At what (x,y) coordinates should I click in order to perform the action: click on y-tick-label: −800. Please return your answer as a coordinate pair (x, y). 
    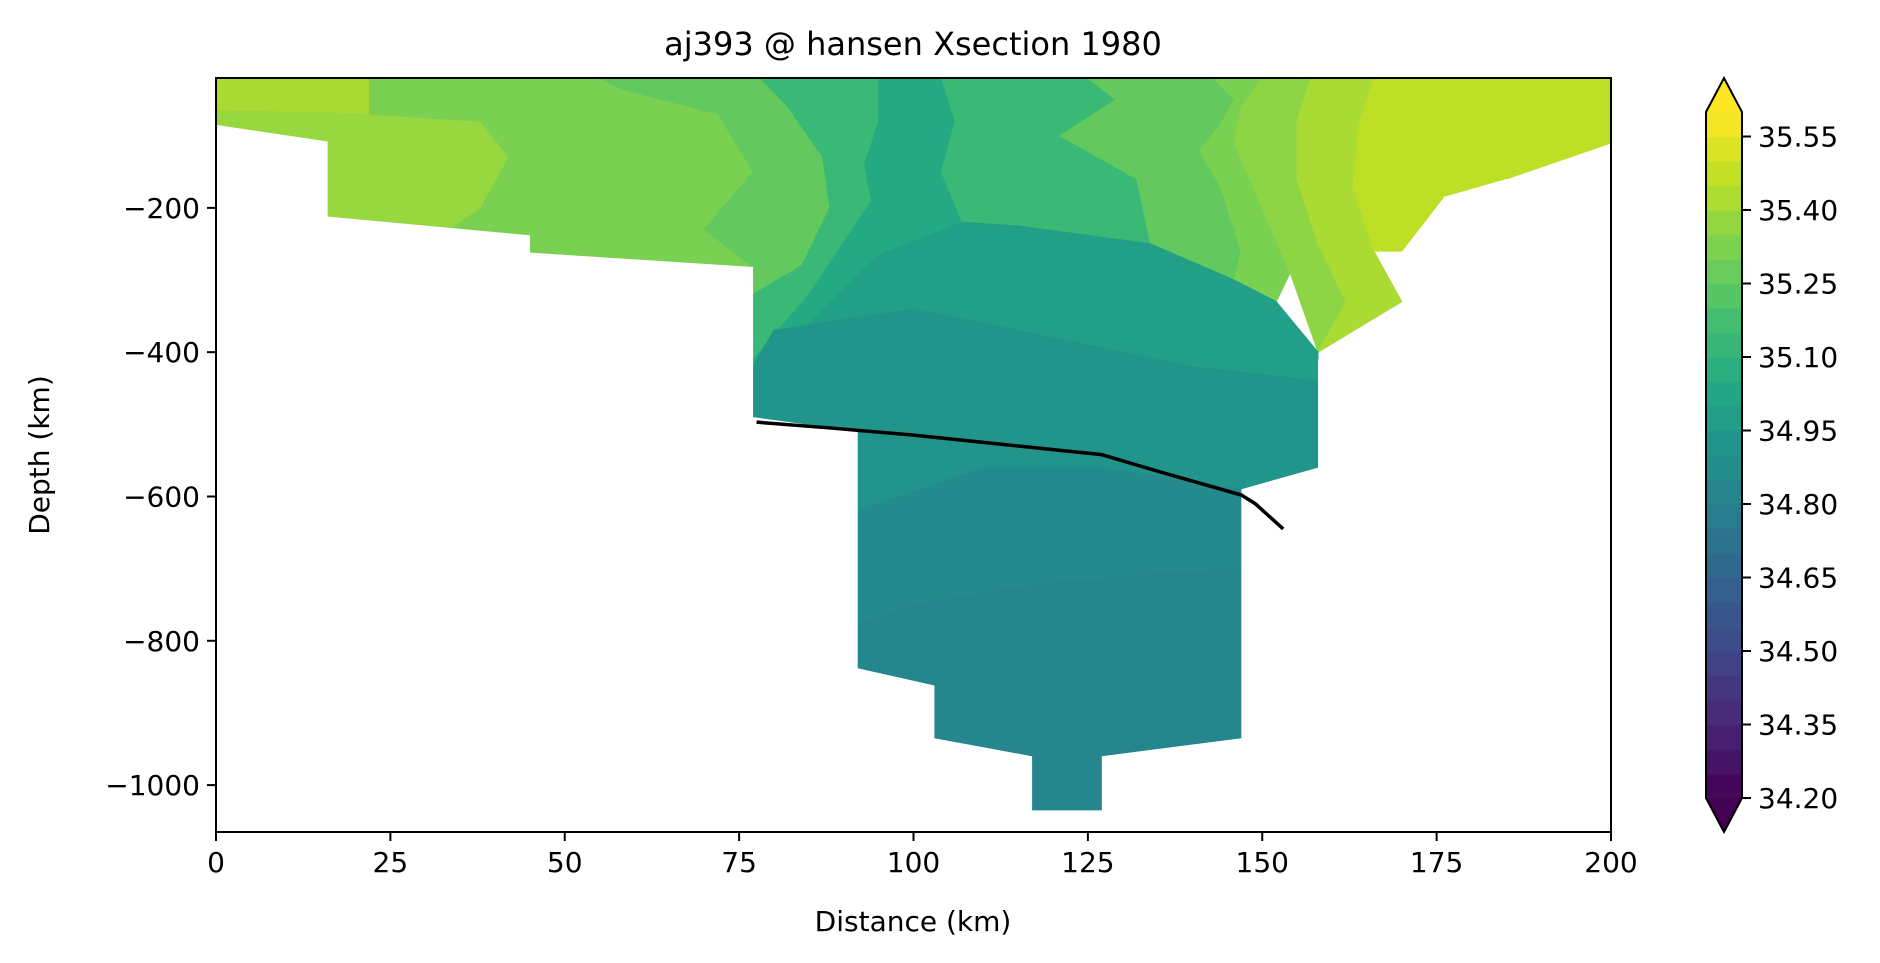
    Looking at the image, I should click on (161, 641).